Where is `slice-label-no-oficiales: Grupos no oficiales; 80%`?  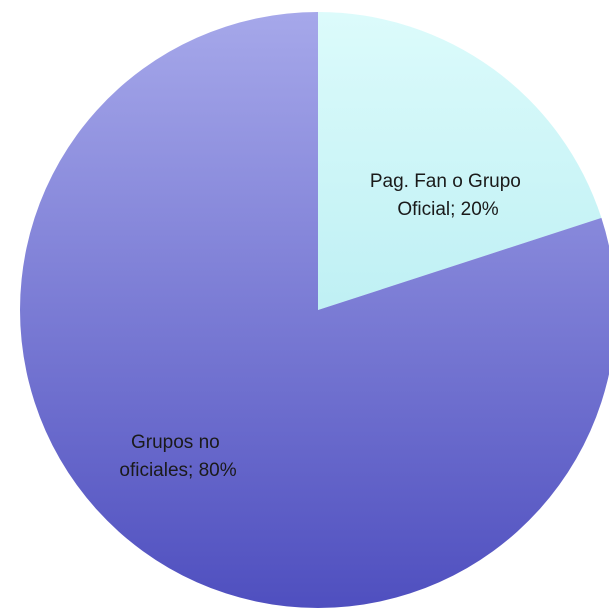 slice-label-no-oficiales: Grupos no oficiales; 80% is located at coordinates (177, 456).